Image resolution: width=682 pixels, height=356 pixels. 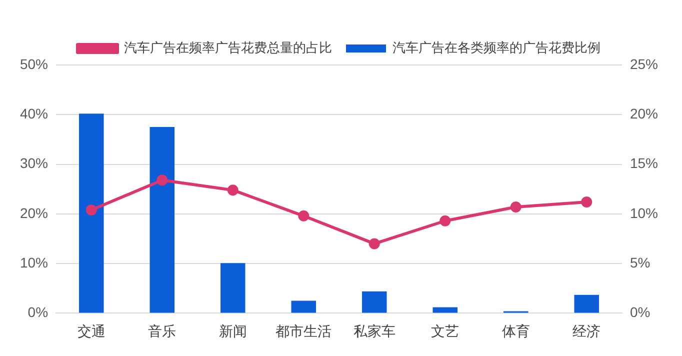 What do you see at coordinates (34, 212) in the screenshot?
I see `y-tick-label: 20%` at bounding box center [34, 212].